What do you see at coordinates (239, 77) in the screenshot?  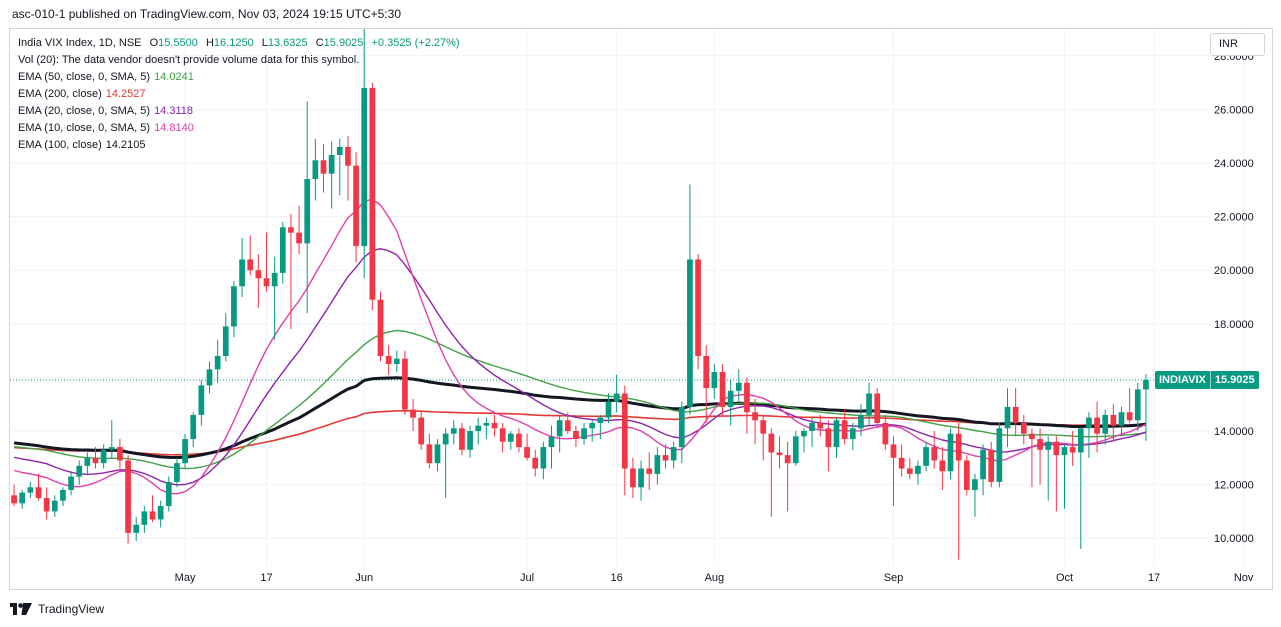 I see `indicator-ema50: EMA (50, close, 0, SMA, 5) 14.0241` at bounding box center [239, 77].